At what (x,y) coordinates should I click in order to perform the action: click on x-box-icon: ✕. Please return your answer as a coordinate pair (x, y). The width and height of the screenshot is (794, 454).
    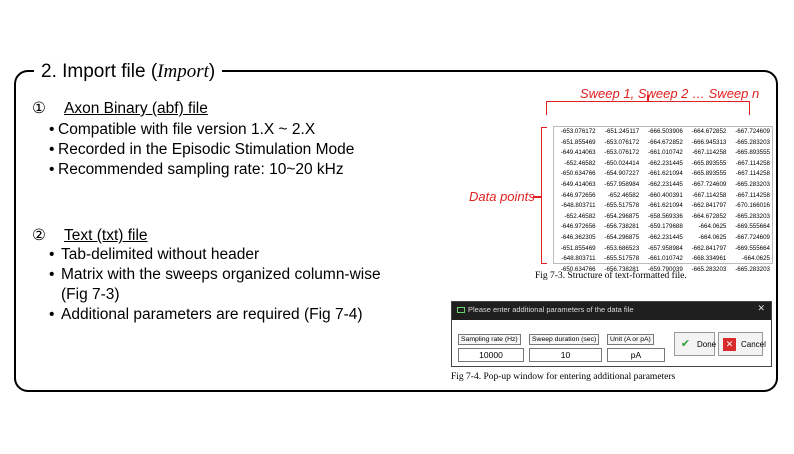
    Looking at the image, I should click on (729, 344).